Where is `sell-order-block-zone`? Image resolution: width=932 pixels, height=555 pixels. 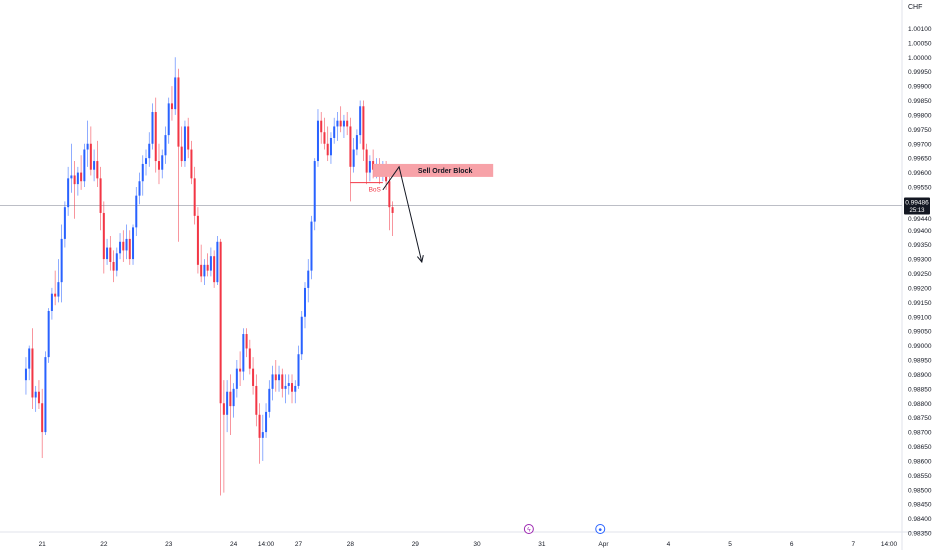
sell-order-block-zone is located at coordinates (433, 170).